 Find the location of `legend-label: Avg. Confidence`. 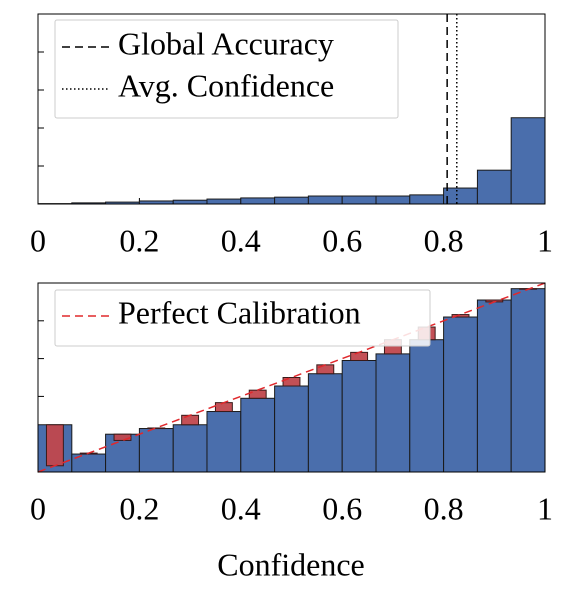

legend-label: Avg. Confidence is located at coordinates (226, 85).